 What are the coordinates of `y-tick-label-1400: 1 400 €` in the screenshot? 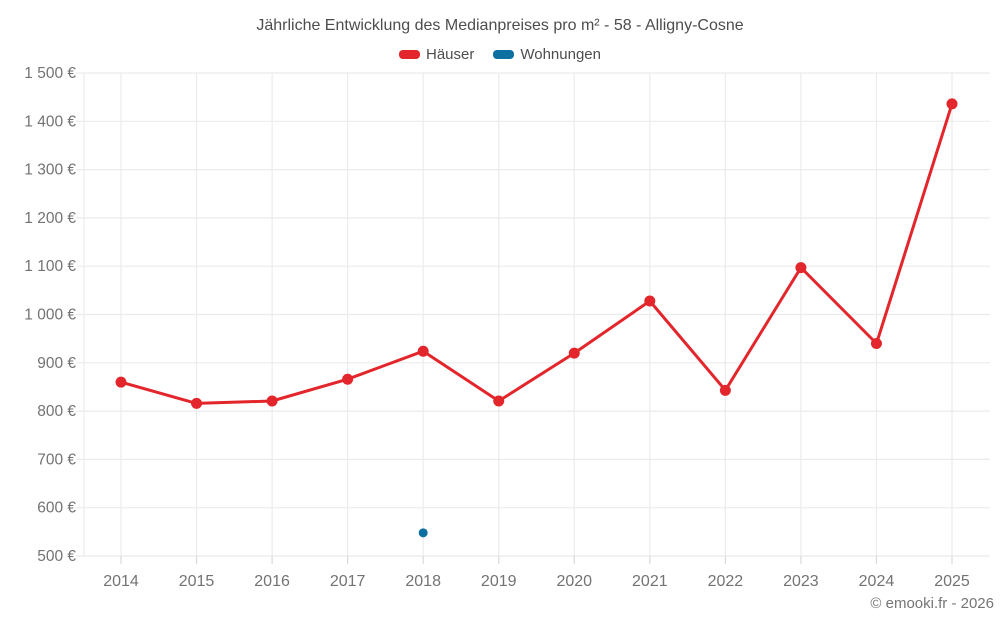 It's located at (50, 121).